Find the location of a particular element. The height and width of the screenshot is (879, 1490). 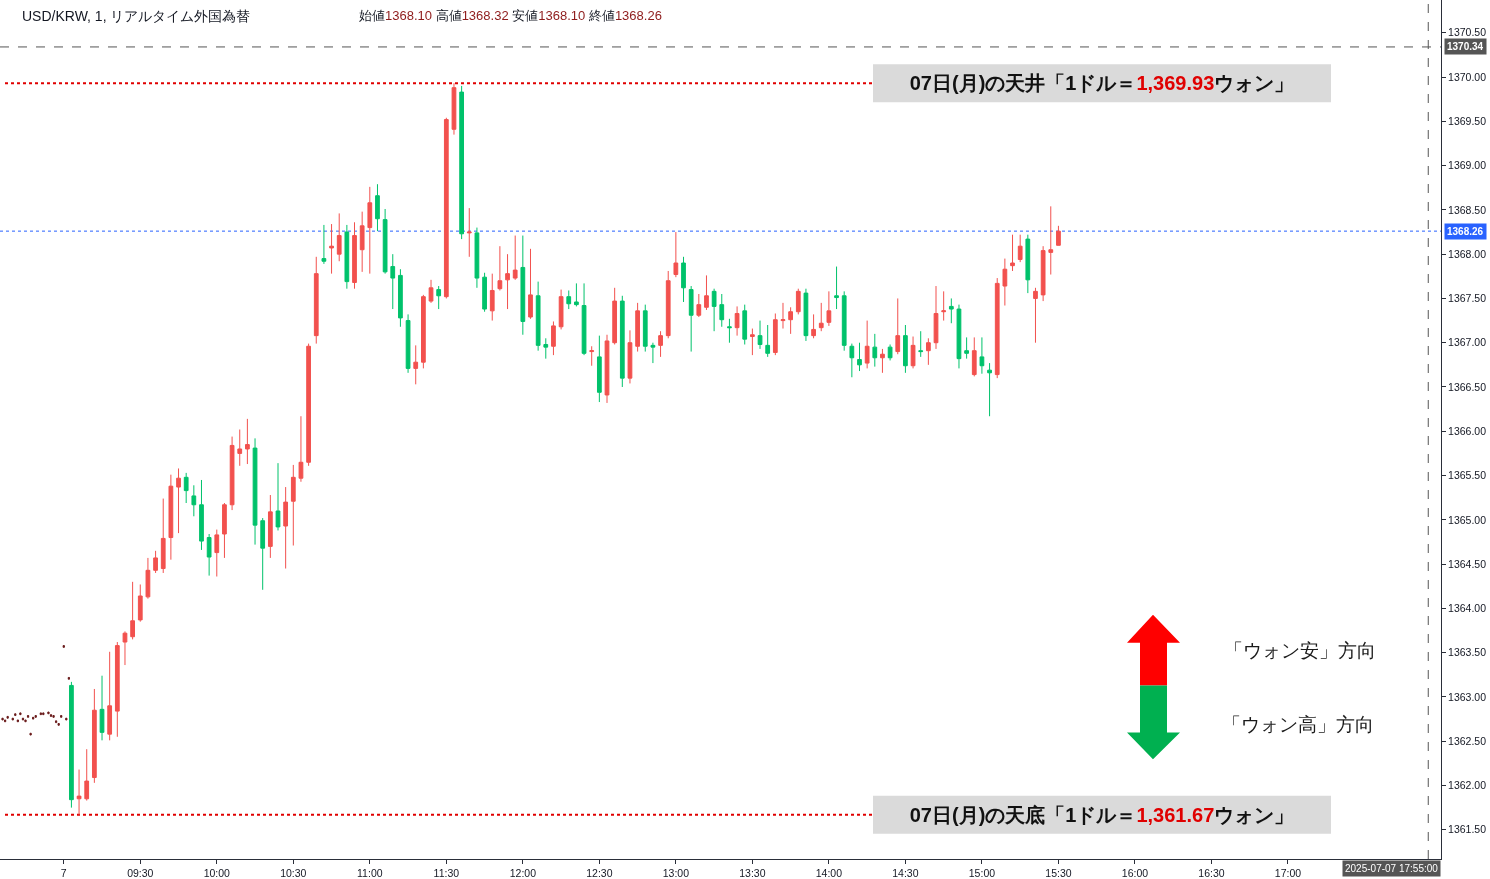

y-tick-label: 1362.50 is located at coordinates (1467, 740).